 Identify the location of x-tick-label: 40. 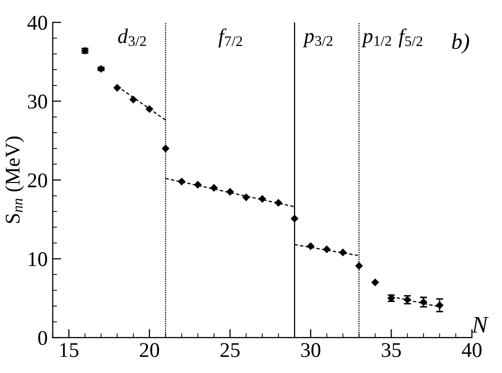
(472, 350).